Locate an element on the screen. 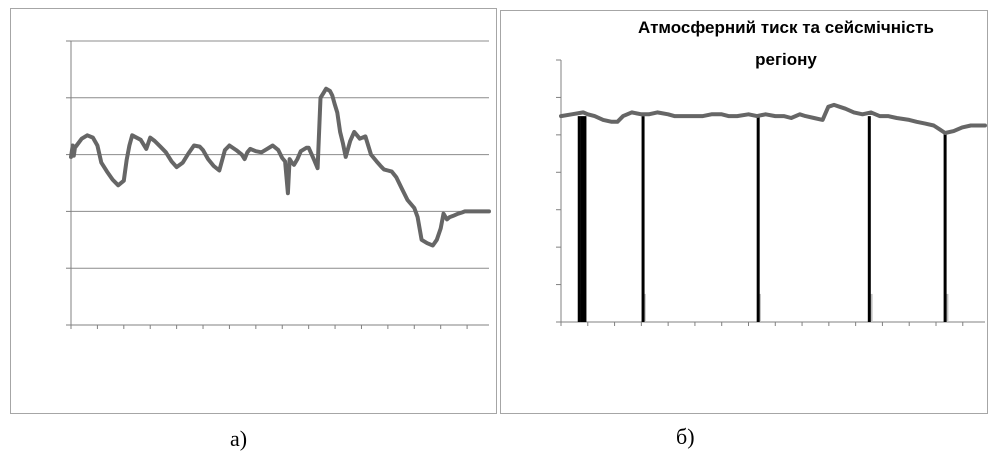 Image resolution: width=988 pixels, height=452 pixels. caption-a: а) is located at coordinates (239, 438).